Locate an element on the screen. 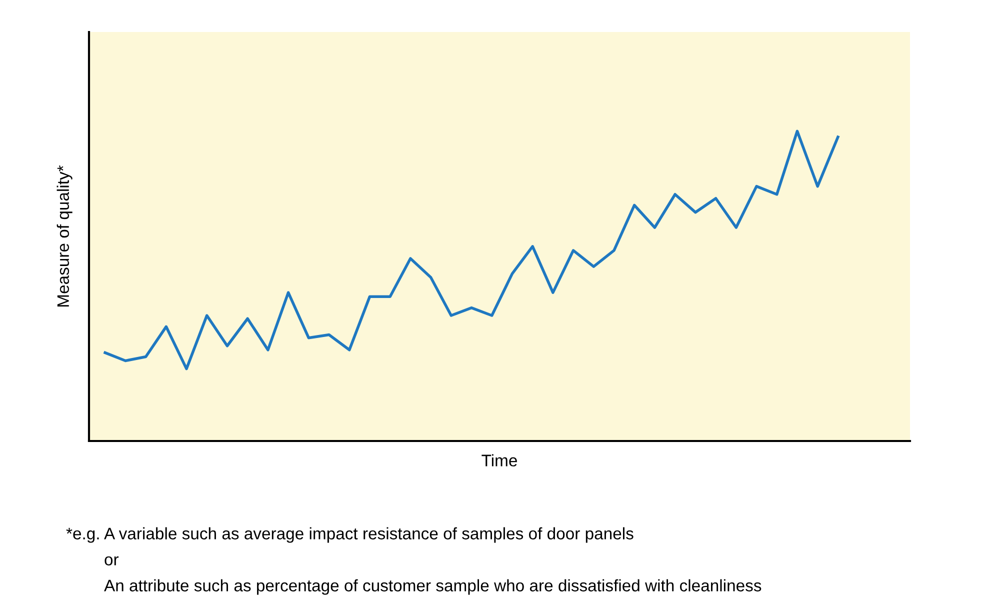 The image size is (991, 609). text: or is located at coordinates (111, 561).